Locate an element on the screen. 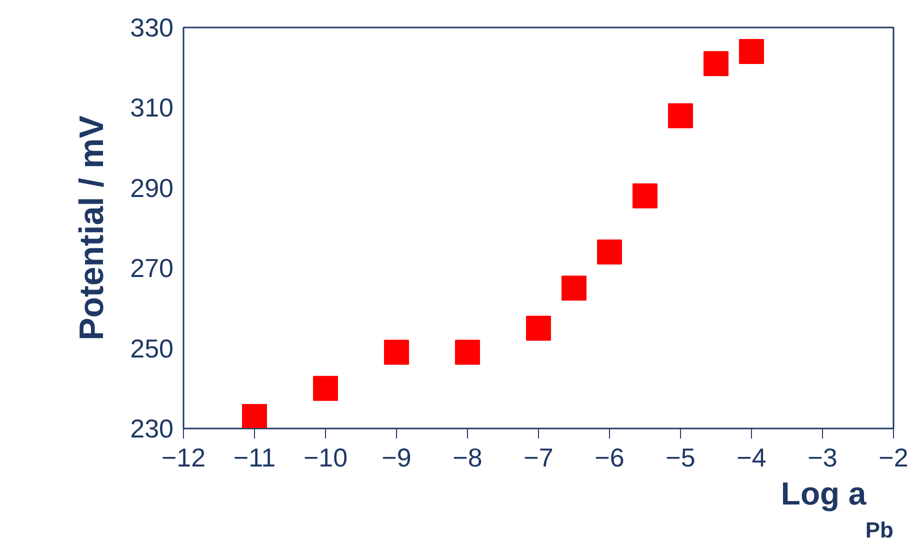 This screenshot has width=920, height=542. x-tick-label: −9 is located at coordinates (397, 457).